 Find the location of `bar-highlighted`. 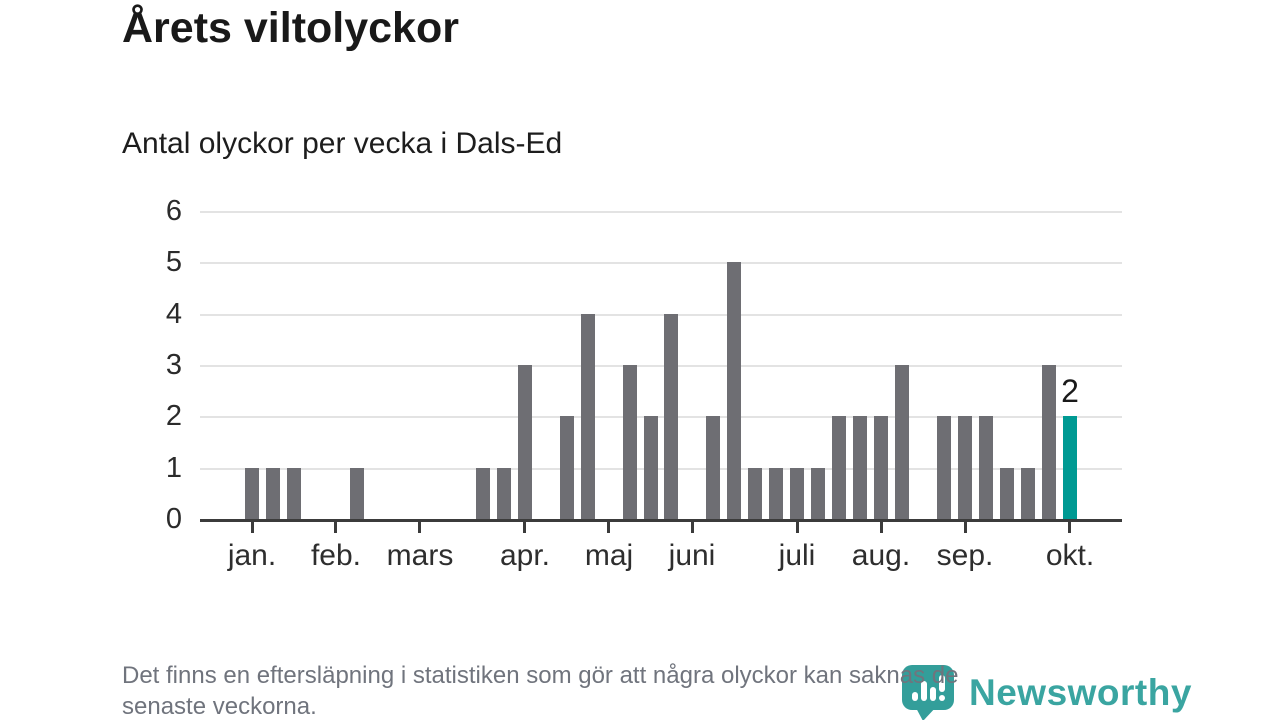

bar-highlighted is located at coordinates (1070, 467).